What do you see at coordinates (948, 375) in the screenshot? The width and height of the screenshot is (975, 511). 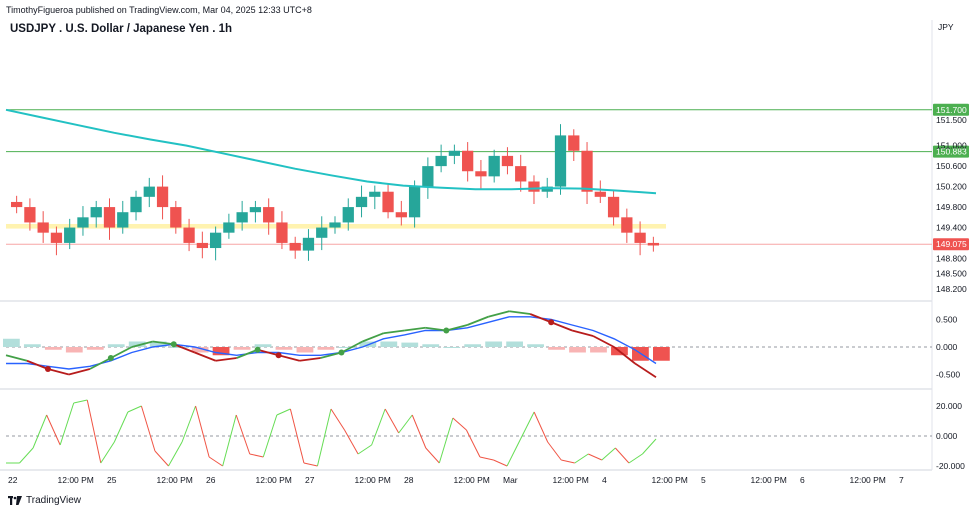 I see `macd-tick-label: -0.500` at bounding box center [948, 375].